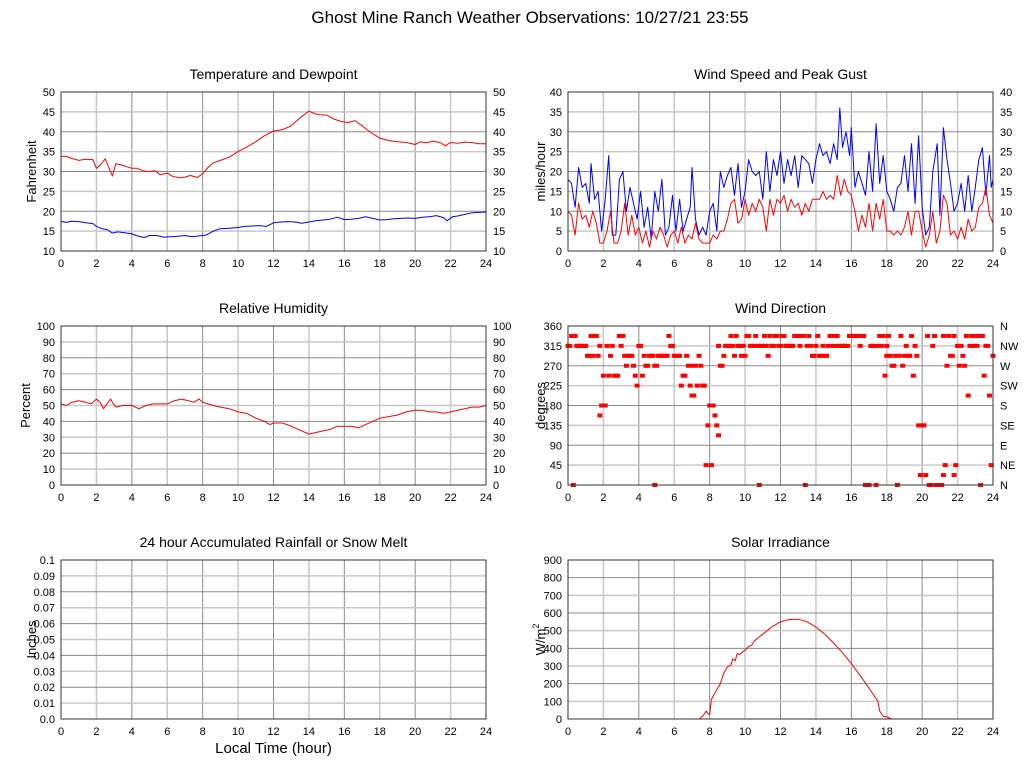  What do you see at coordinates (96, 264) in the screenshot?
I see `x-tick-label: 2` at bounding box center [96, 264].